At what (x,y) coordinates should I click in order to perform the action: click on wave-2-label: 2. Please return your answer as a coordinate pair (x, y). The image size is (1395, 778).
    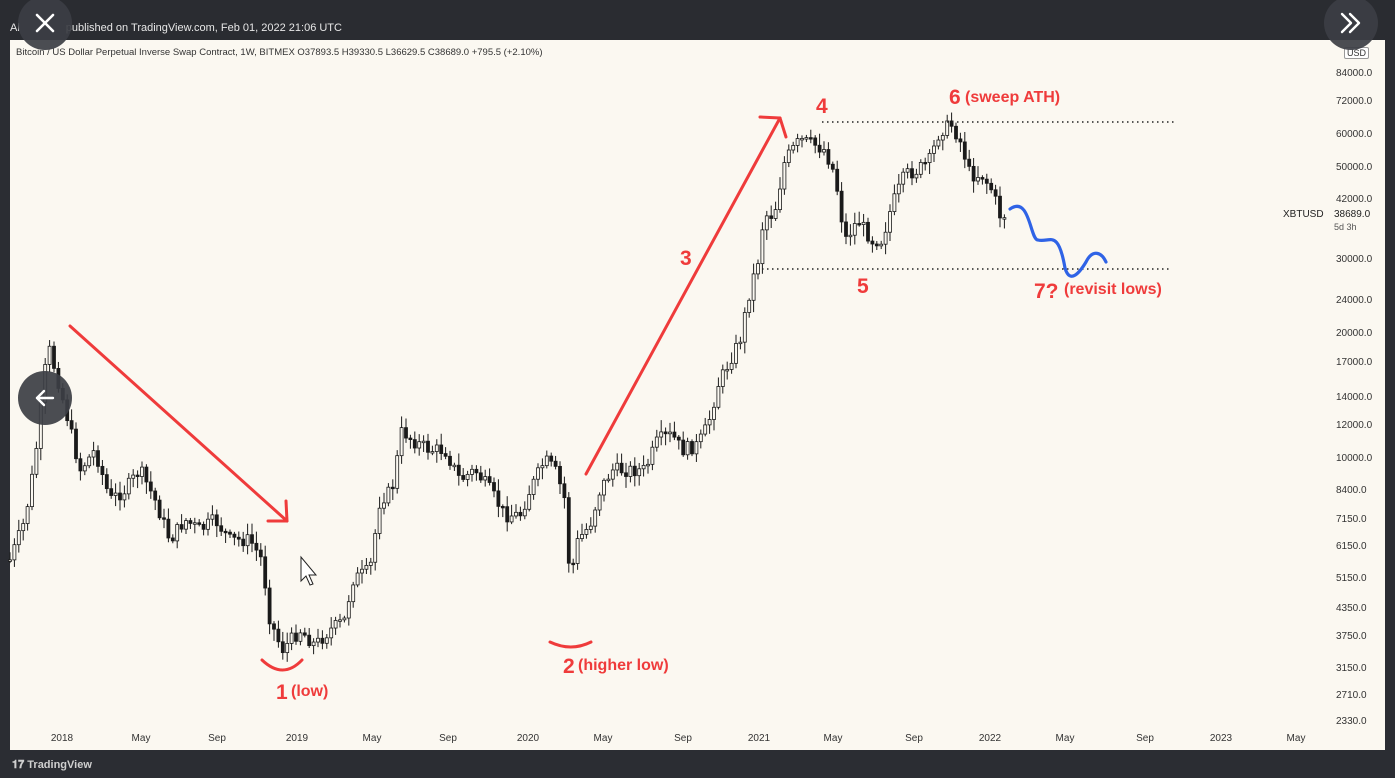
    Looking at the image, I should click on (569, 666).